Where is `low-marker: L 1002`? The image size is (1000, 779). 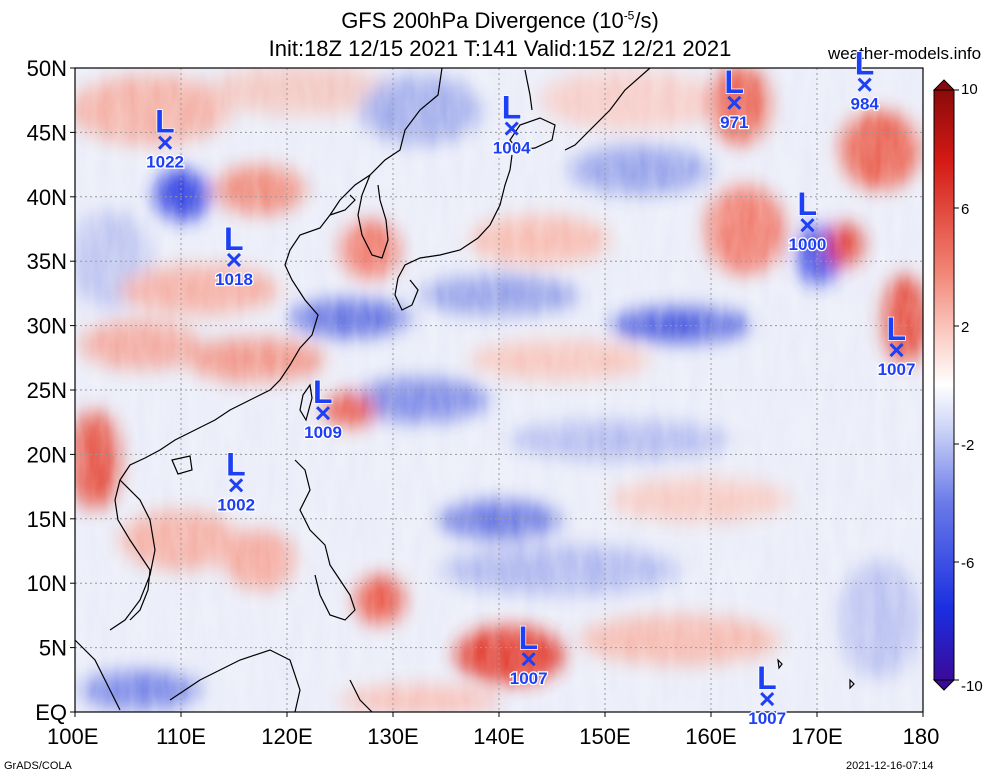
low-marker: L 1002 is located at coordinates (236, 481).